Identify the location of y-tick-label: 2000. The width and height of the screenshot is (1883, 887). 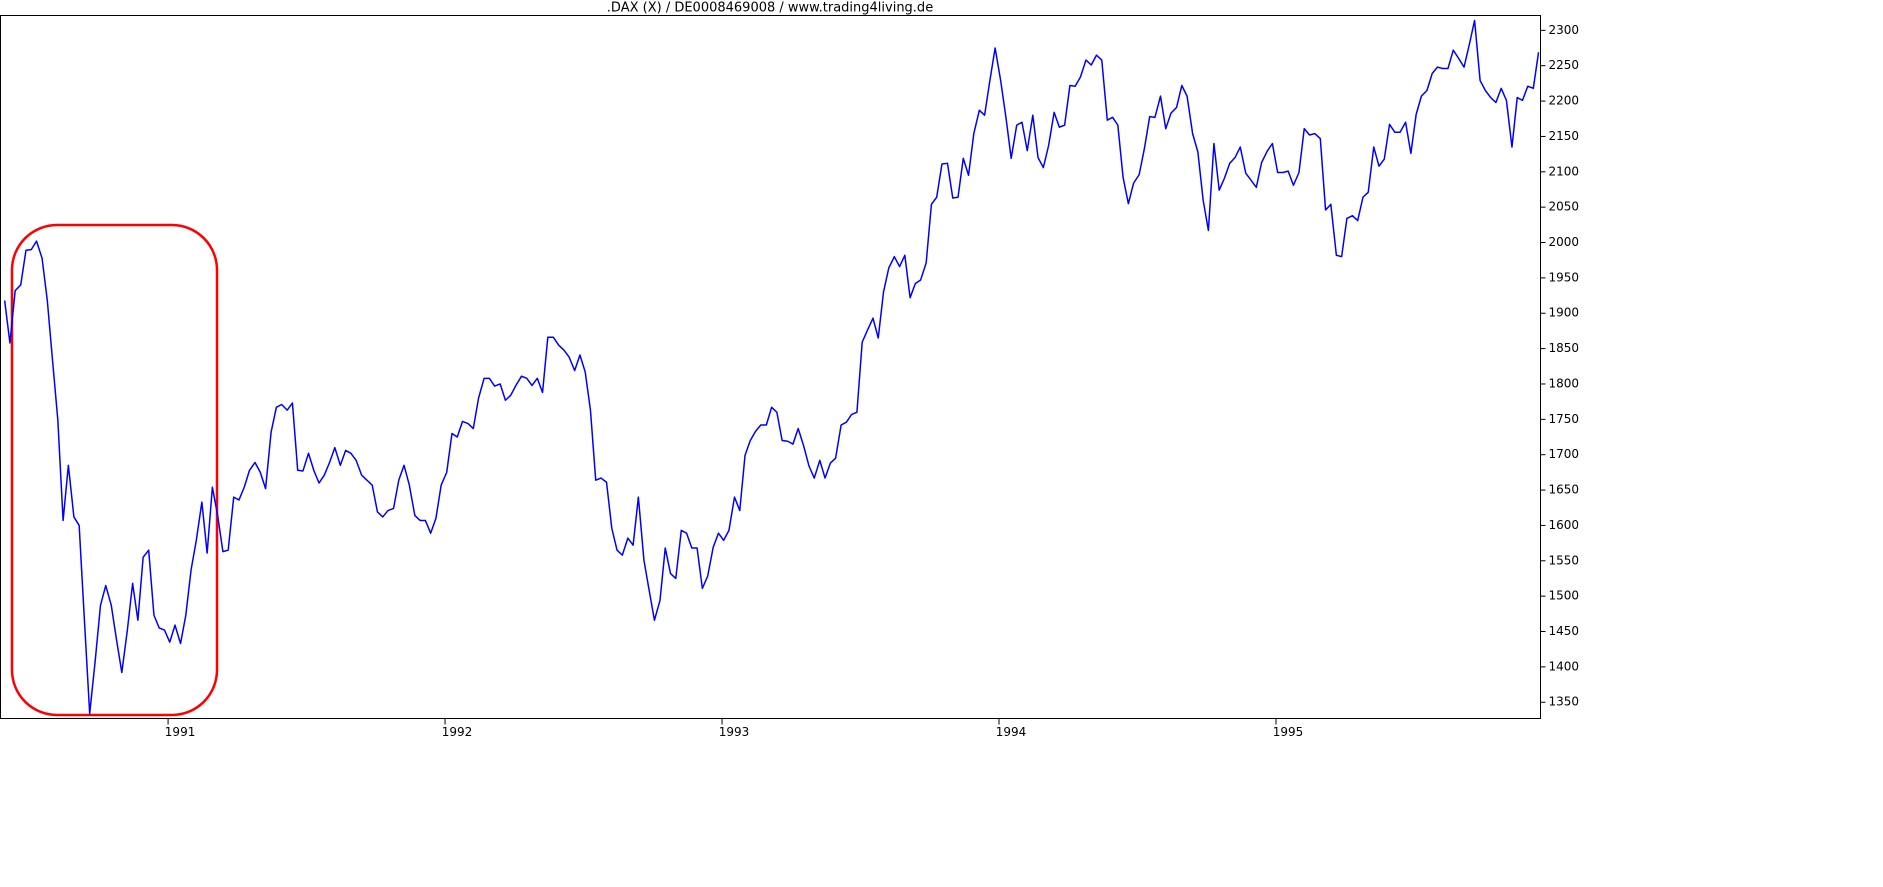
(1564, 242).